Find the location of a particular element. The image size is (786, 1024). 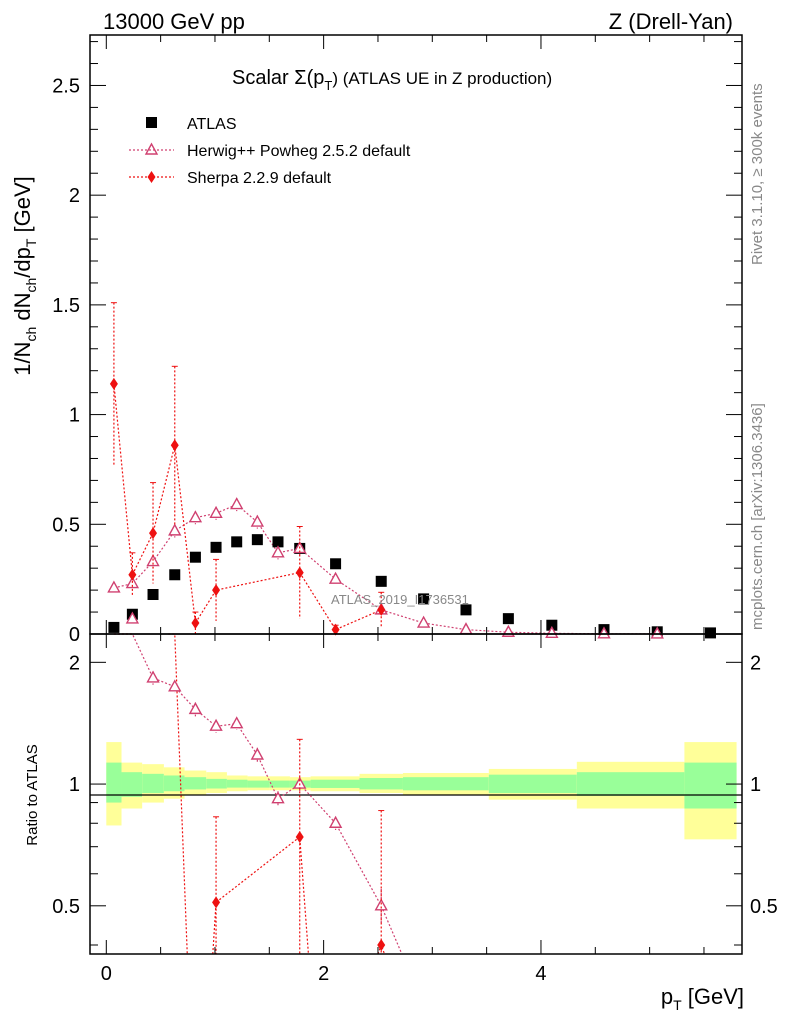

x-axis-label: pT [GeV] is located at coordinates (702, 998).